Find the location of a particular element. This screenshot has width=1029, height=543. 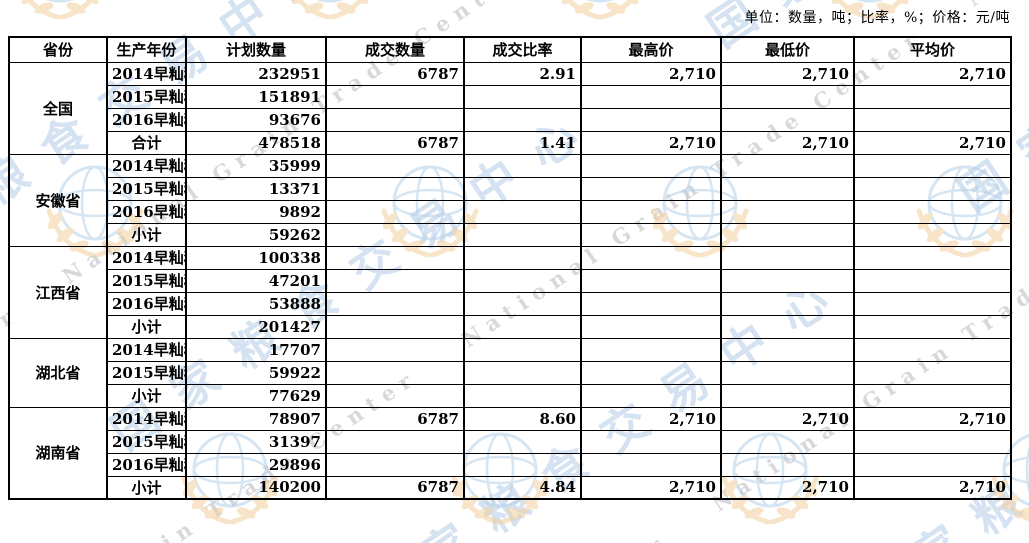

table-row: 2015早籼稻47201 is located at coordinates (510, 280).